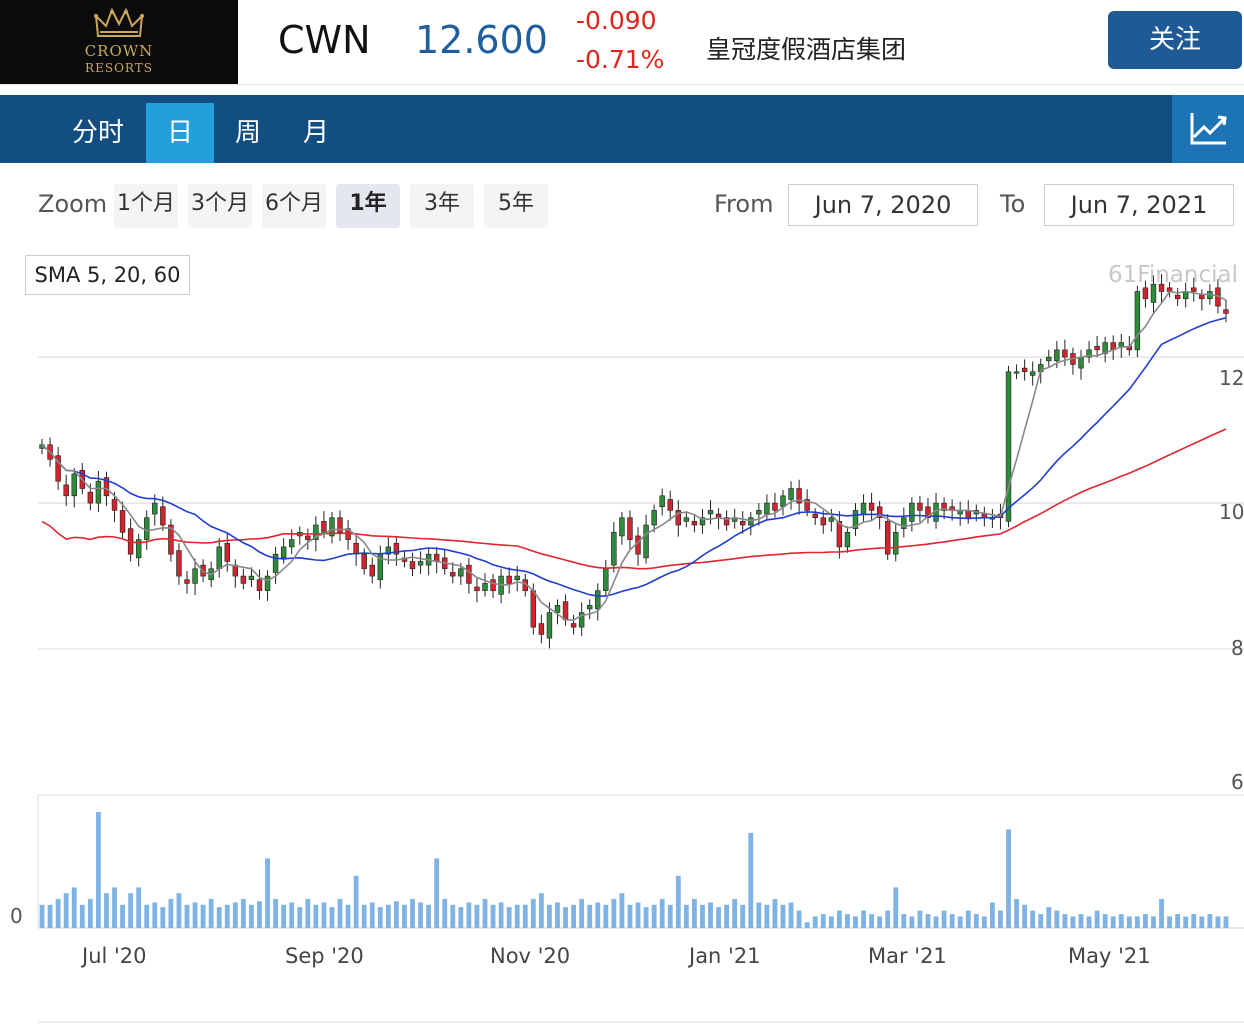  Describe the element at coordinates (516, 206) in the screenshot. I see `zoom-5y-button: 5年` at that location.